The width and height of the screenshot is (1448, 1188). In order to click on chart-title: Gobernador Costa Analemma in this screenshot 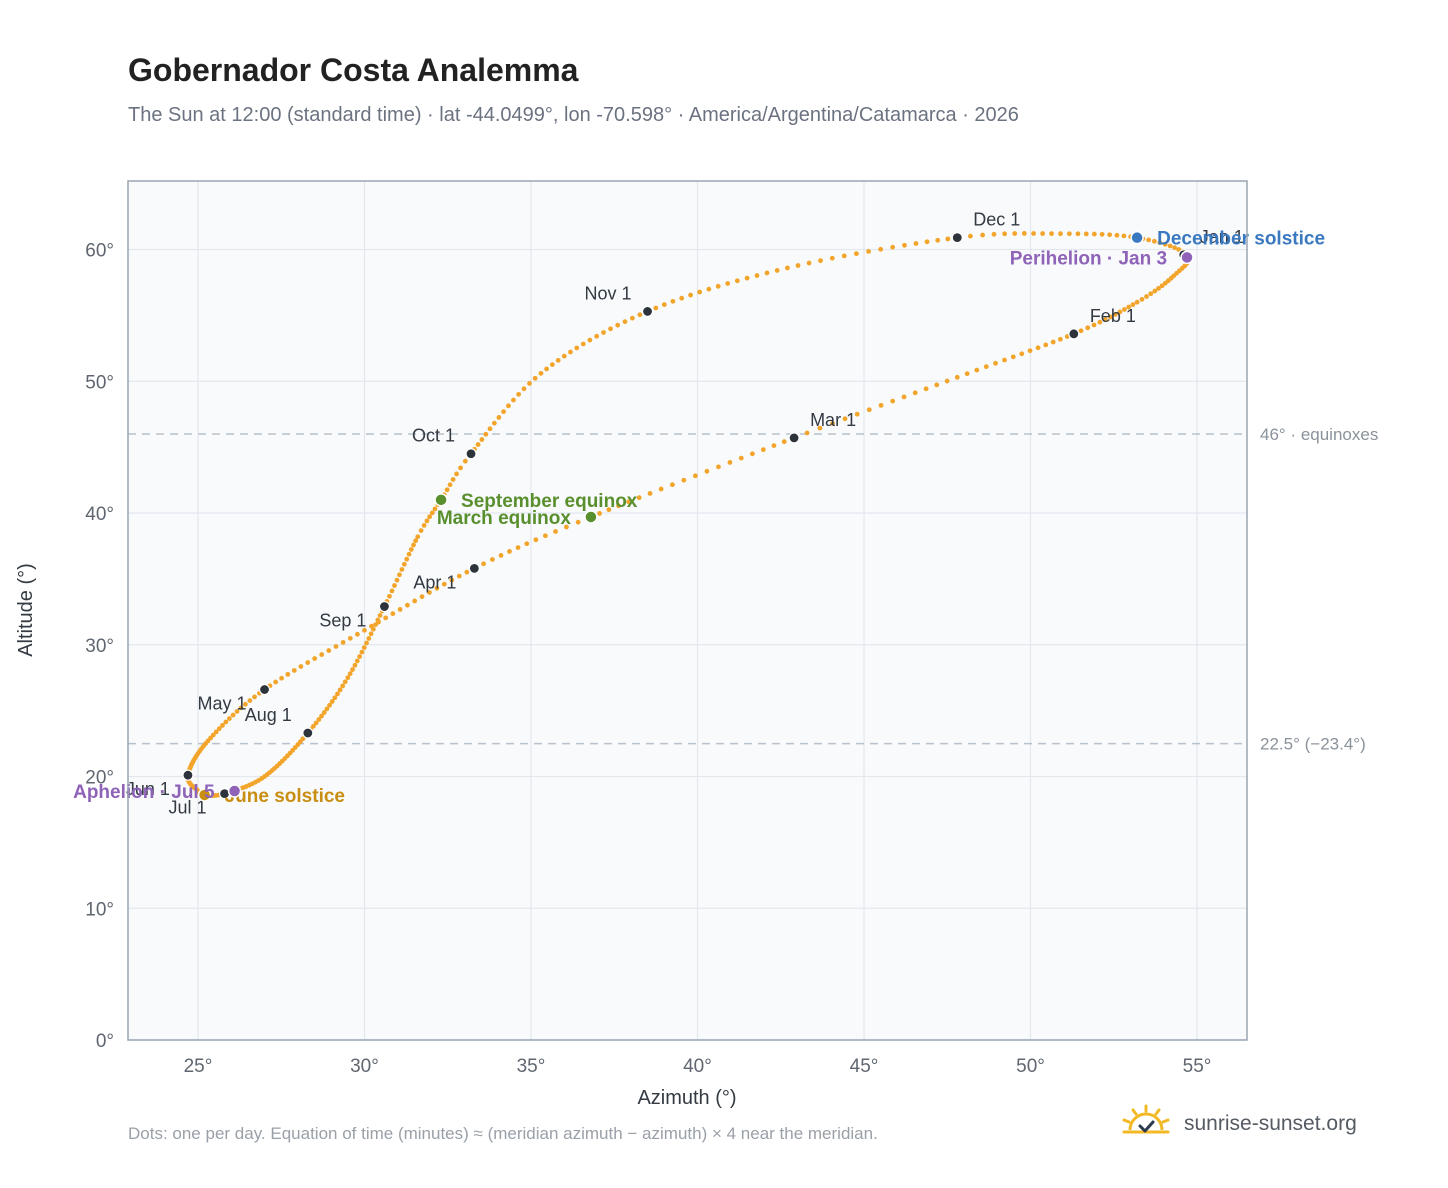, I will do `click(353, 70)`.